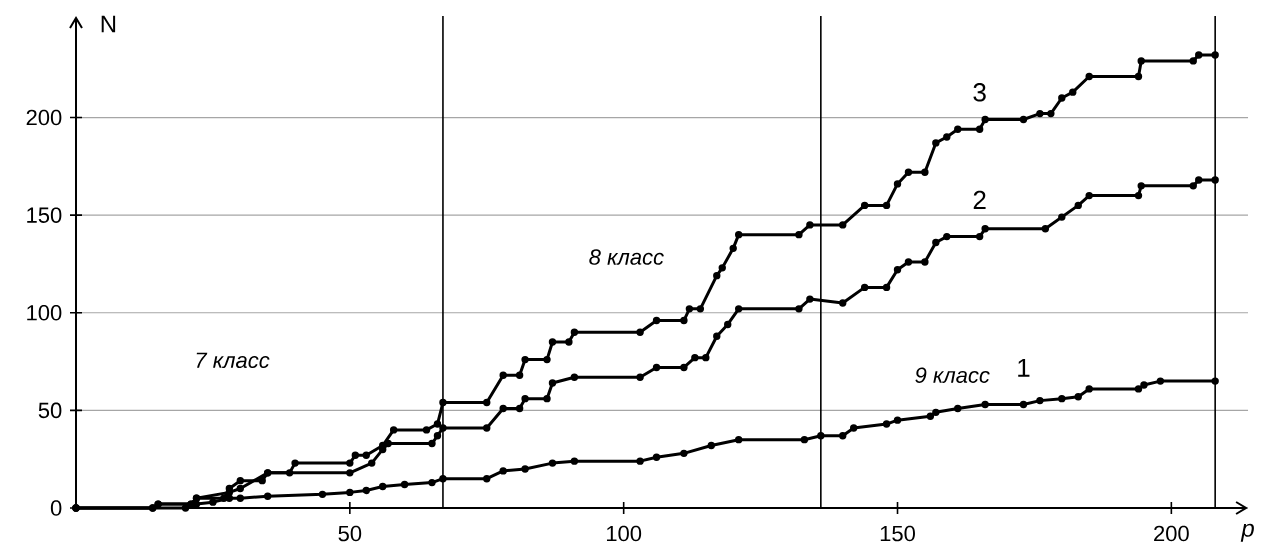 This screenshot has height=551, width=1278. I want to click on y-tick-label: 50, so click(50, 410).